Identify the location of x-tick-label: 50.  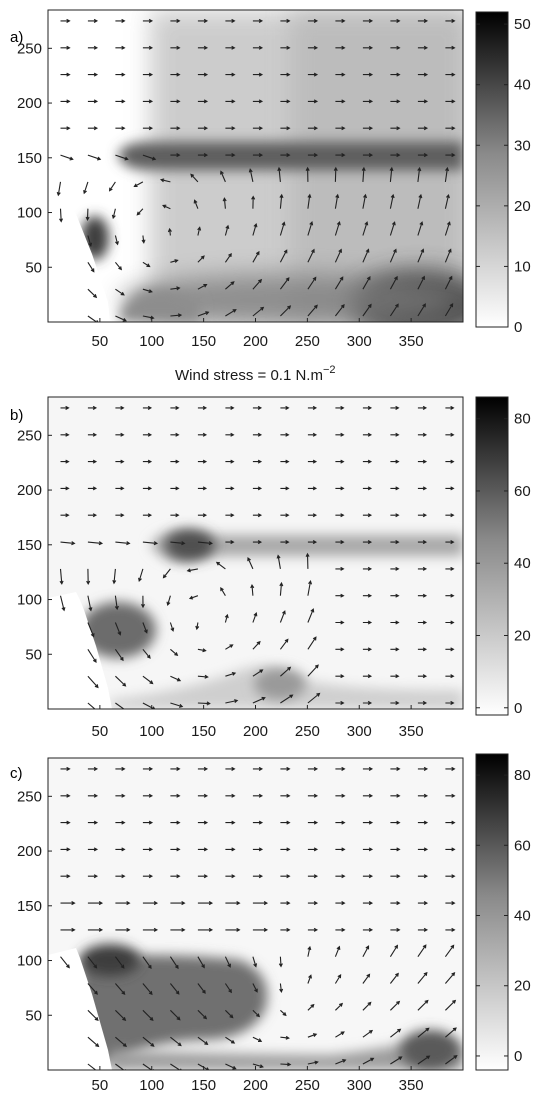
(100, 341).